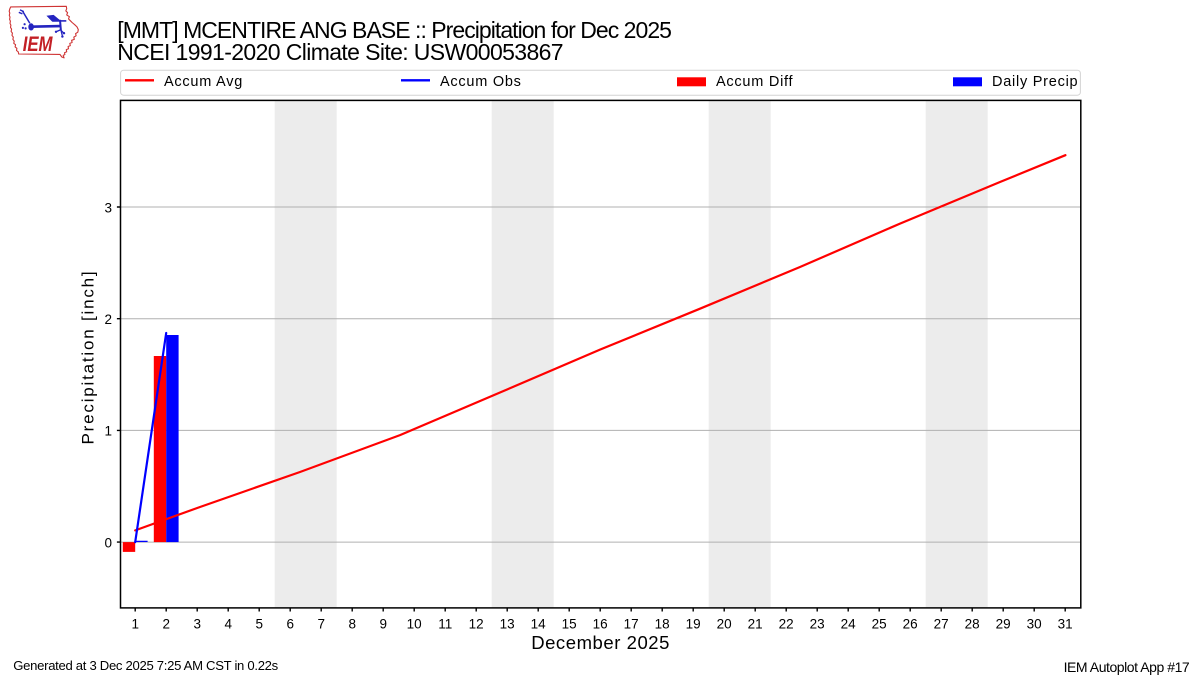  What do you see at coordinates (941, 623) in the screenshot?
I see `svg-text: 27` at bounding box center [941, 623].